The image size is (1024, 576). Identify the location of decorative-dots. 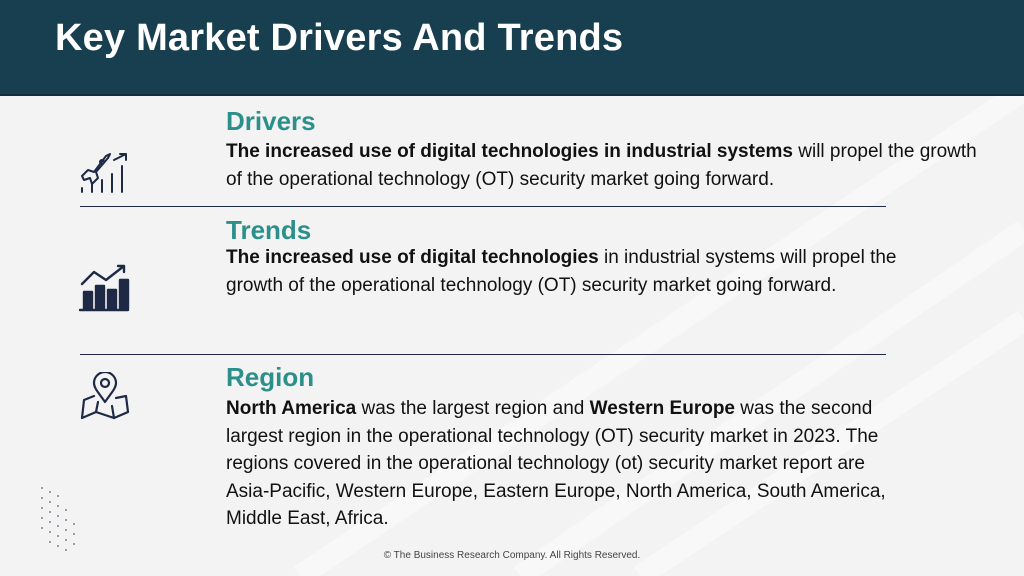
(58, 519).